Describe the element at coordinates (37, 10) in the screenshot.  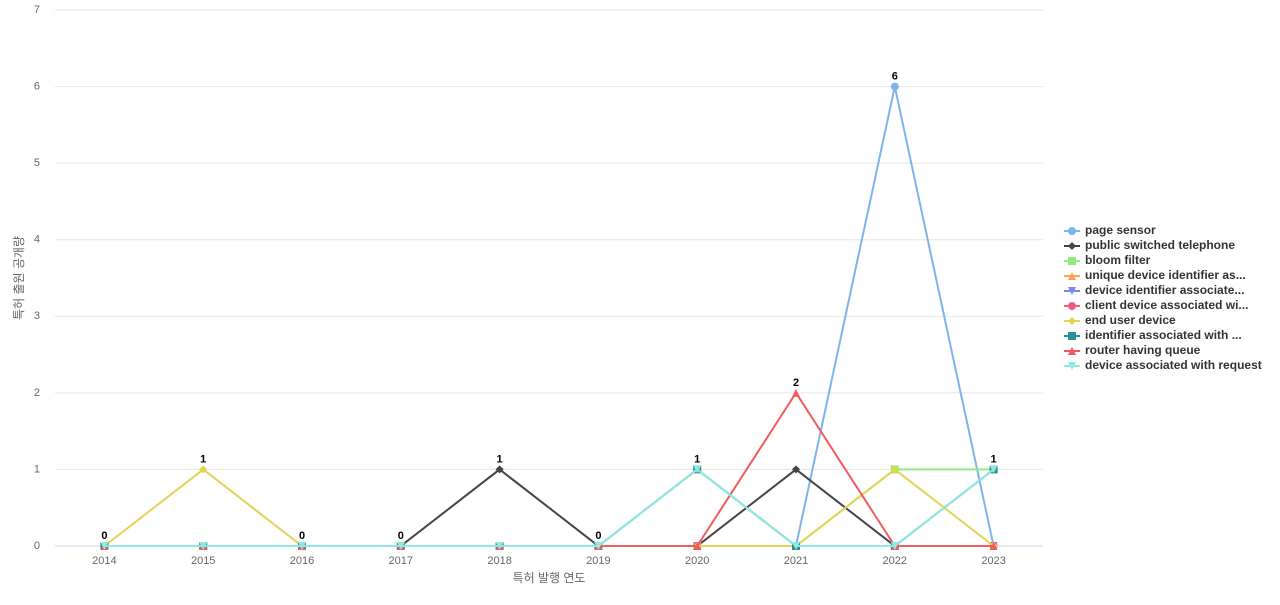
I see `y-tick-label: 7` at that location.